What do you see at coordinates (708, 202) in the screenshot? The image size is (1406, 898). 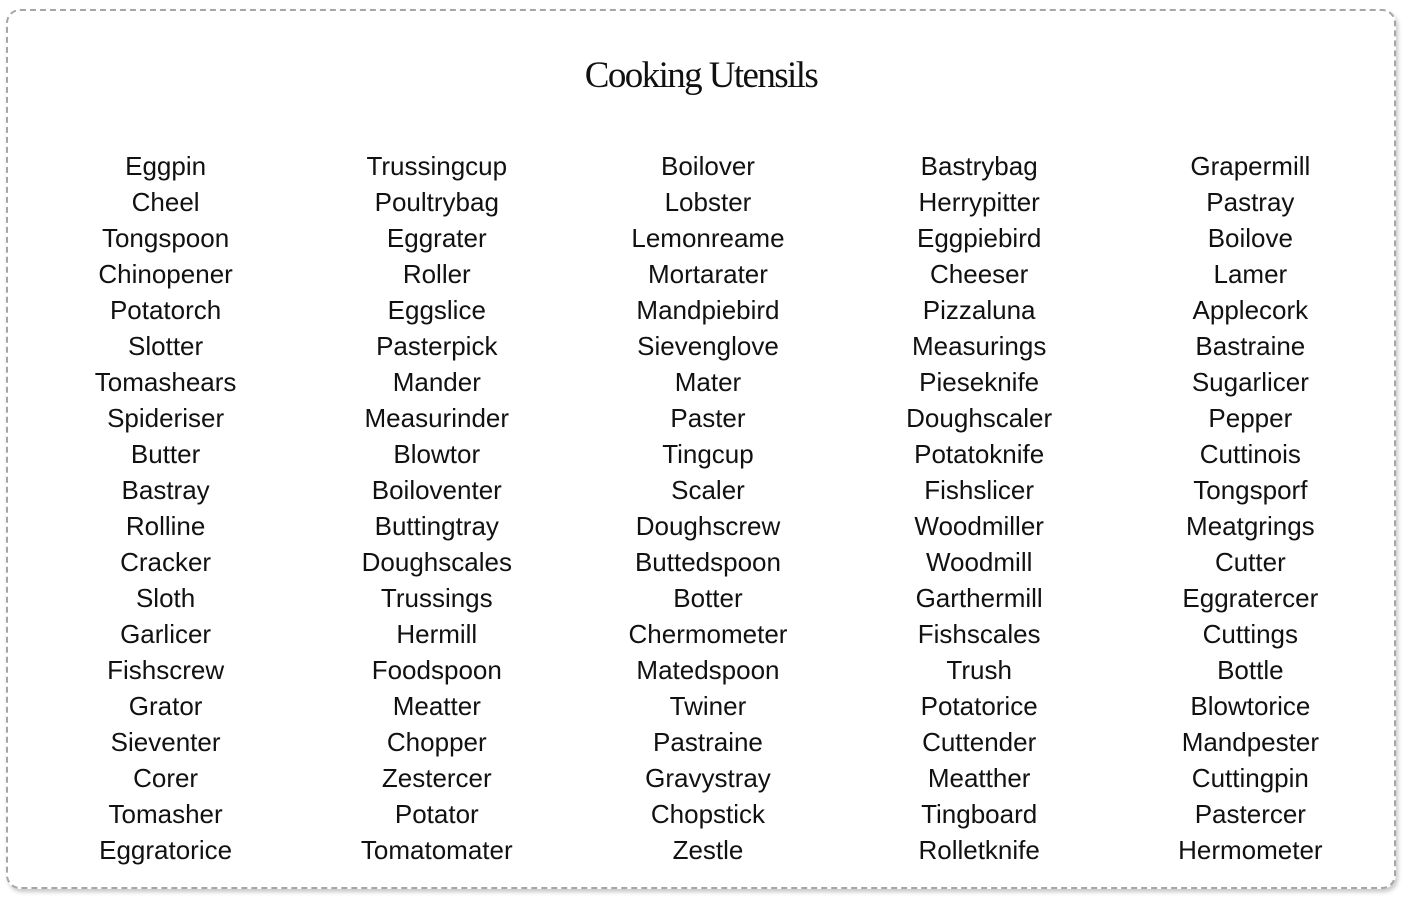 I see `list-item: Lobster` at bounding box center [708, 202].